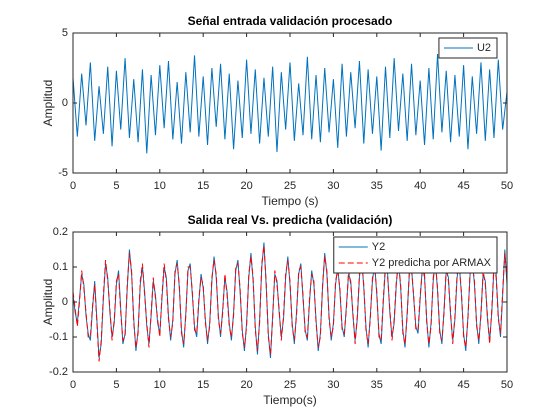  What do you see at coordinates (60, 232) in the screenshot?
I see `y-tick-label: 0.2` at bounding box center [60, 232].